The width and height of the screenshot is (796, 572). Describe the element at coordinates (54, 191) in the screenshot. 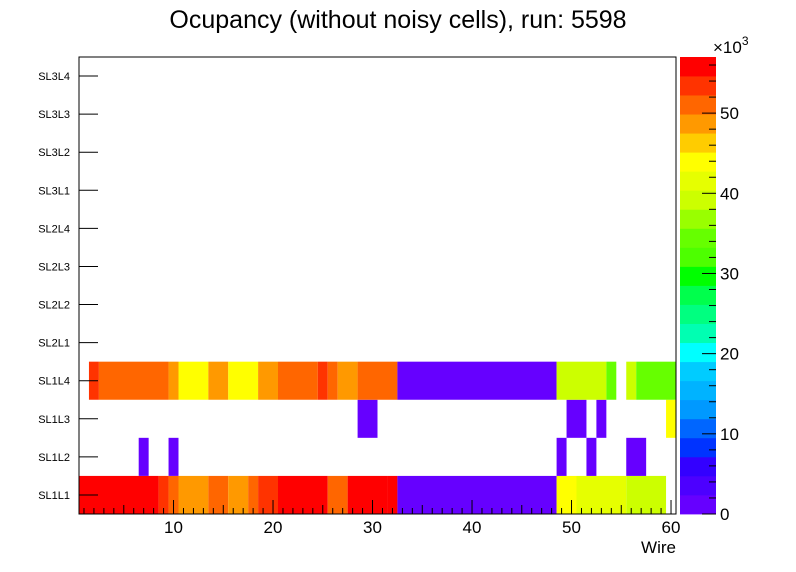

I see `y-tick-label: SL3L1` at that location.